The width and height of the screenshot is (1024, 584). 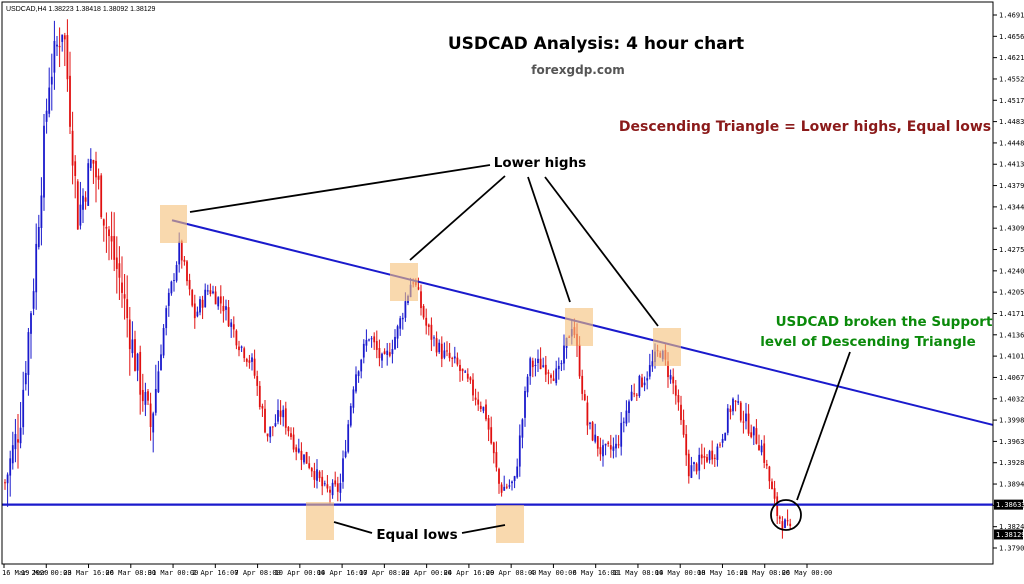 What do you see at coordinates (577, 70) in the screenshot?
I see `chart-subtitle: forexgdp.com` at bounding box center [577, 70].